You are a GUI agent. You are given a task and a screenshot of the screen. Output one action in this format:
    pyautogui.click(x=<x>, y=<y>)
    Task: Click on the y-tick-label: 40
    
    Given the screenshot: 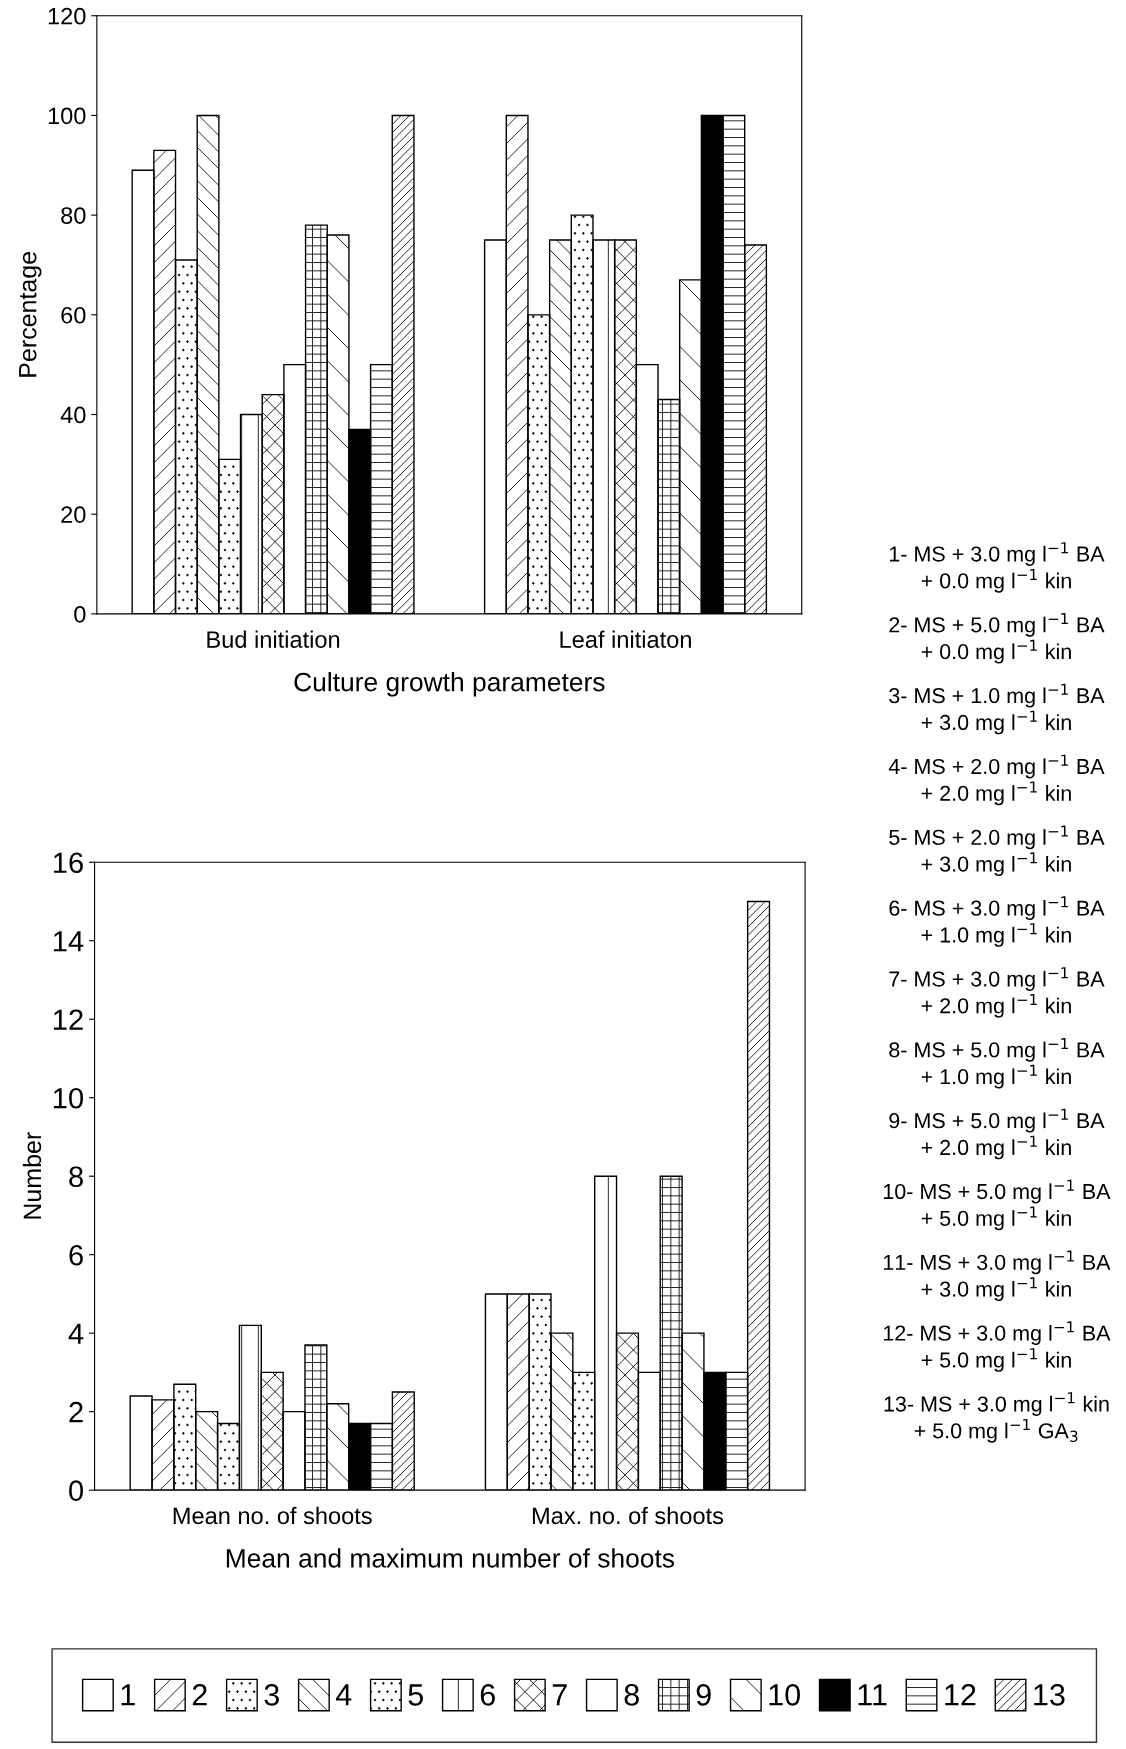 What is the action you would take?
    pyautogui.click(x=73, y=415)
    